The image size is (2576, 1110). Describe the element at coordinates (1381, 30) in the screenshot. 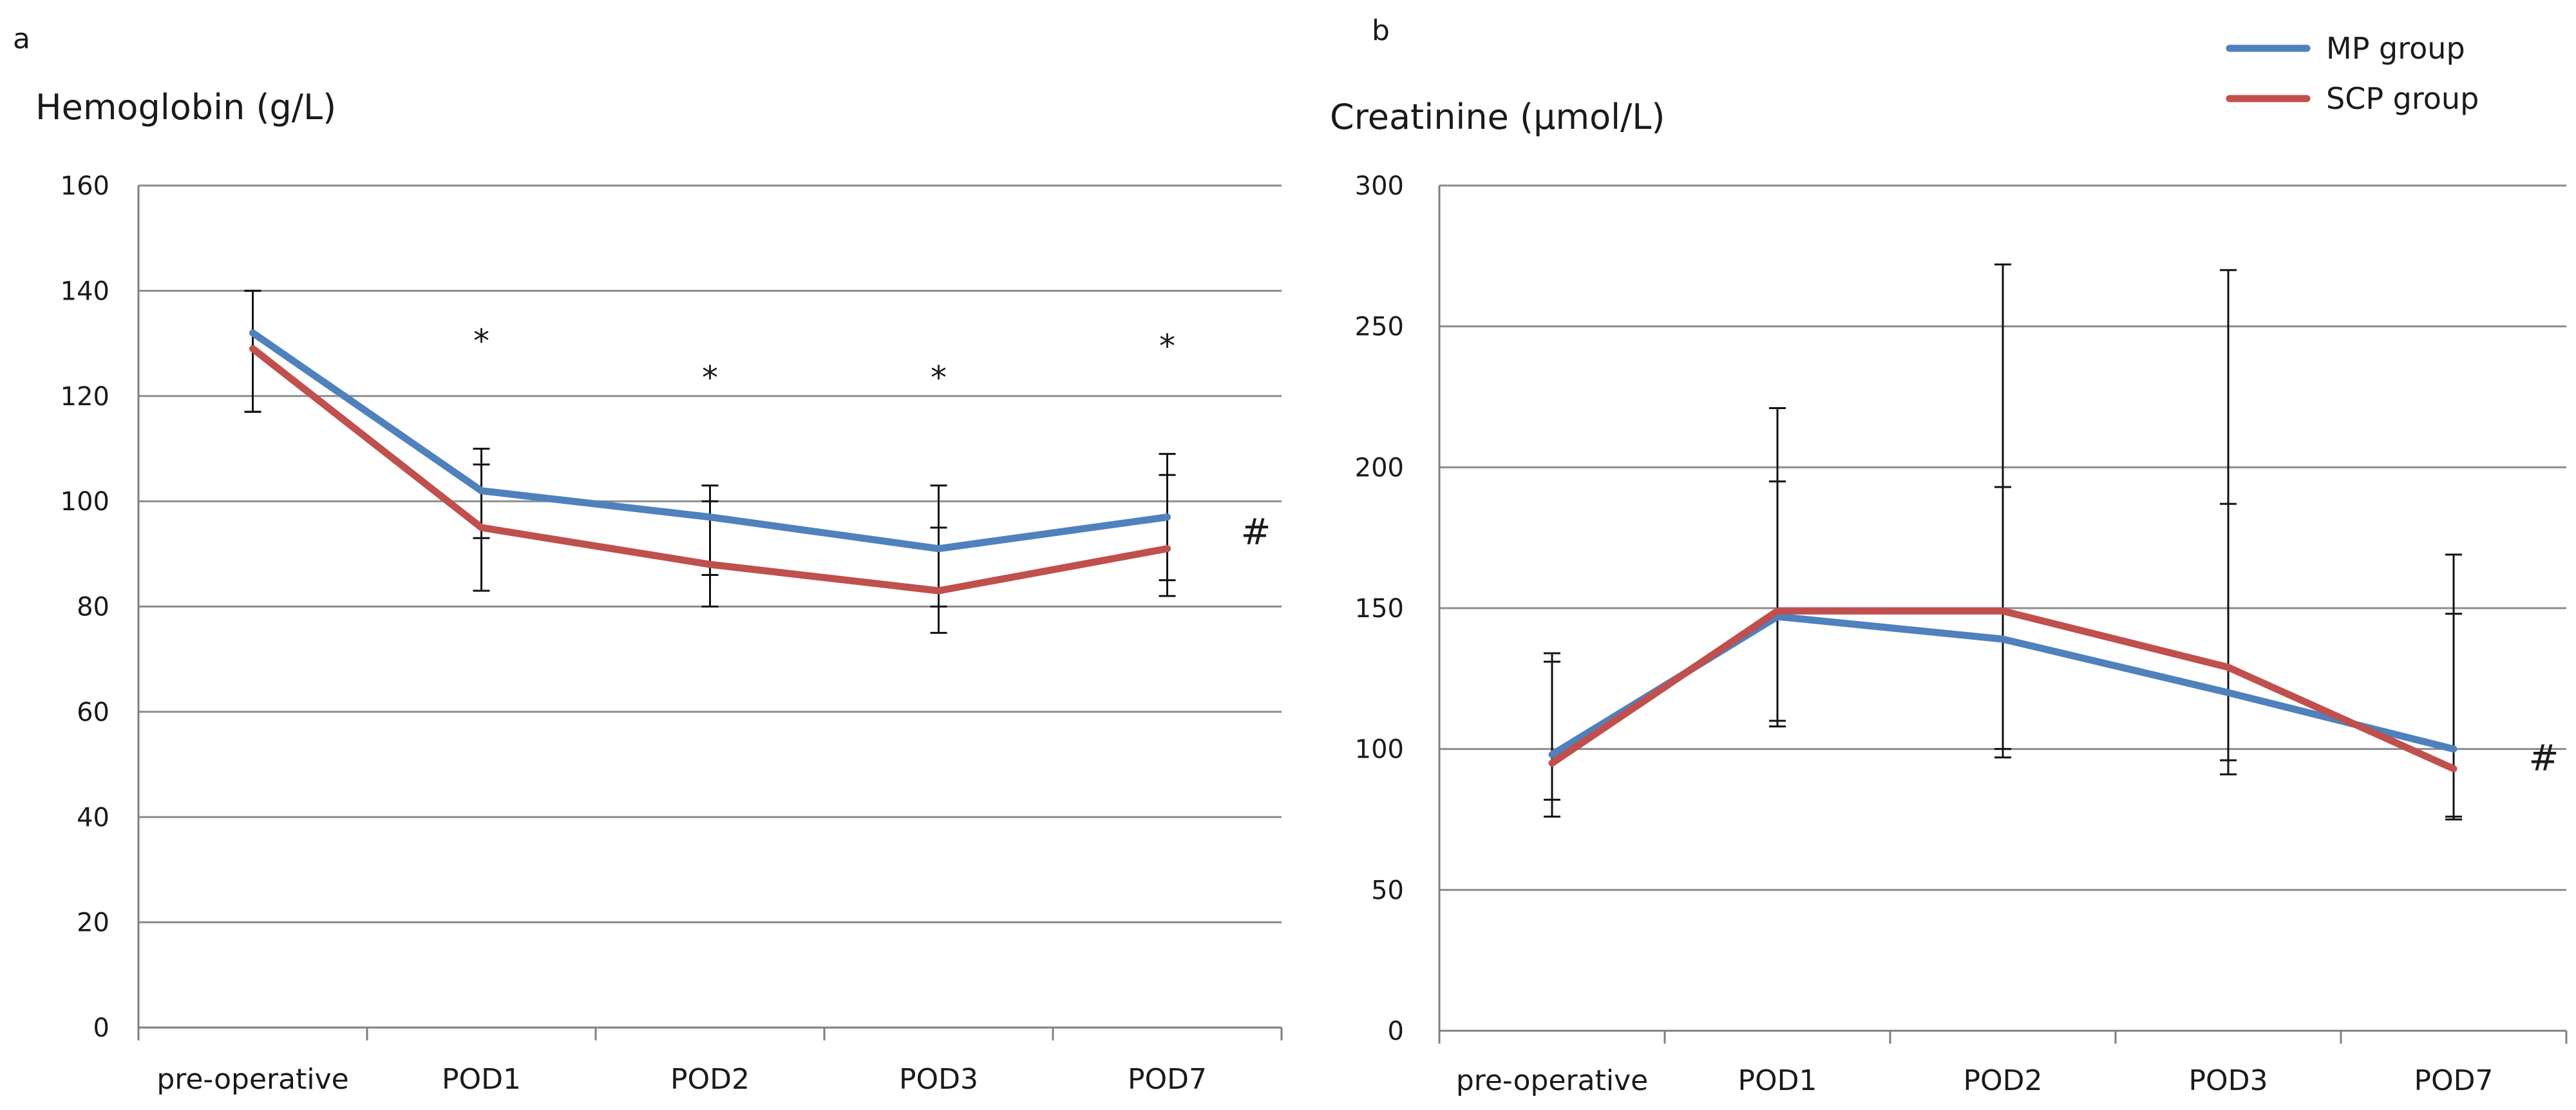

I see `panel-letter: b` at that location.